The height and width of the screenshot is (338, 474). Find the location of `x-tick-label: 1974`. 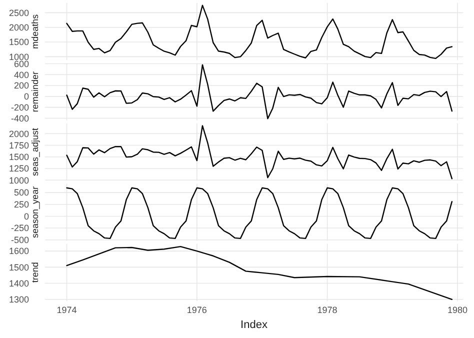

x-tick-label: 1974 is located at coordinates (66, 310).